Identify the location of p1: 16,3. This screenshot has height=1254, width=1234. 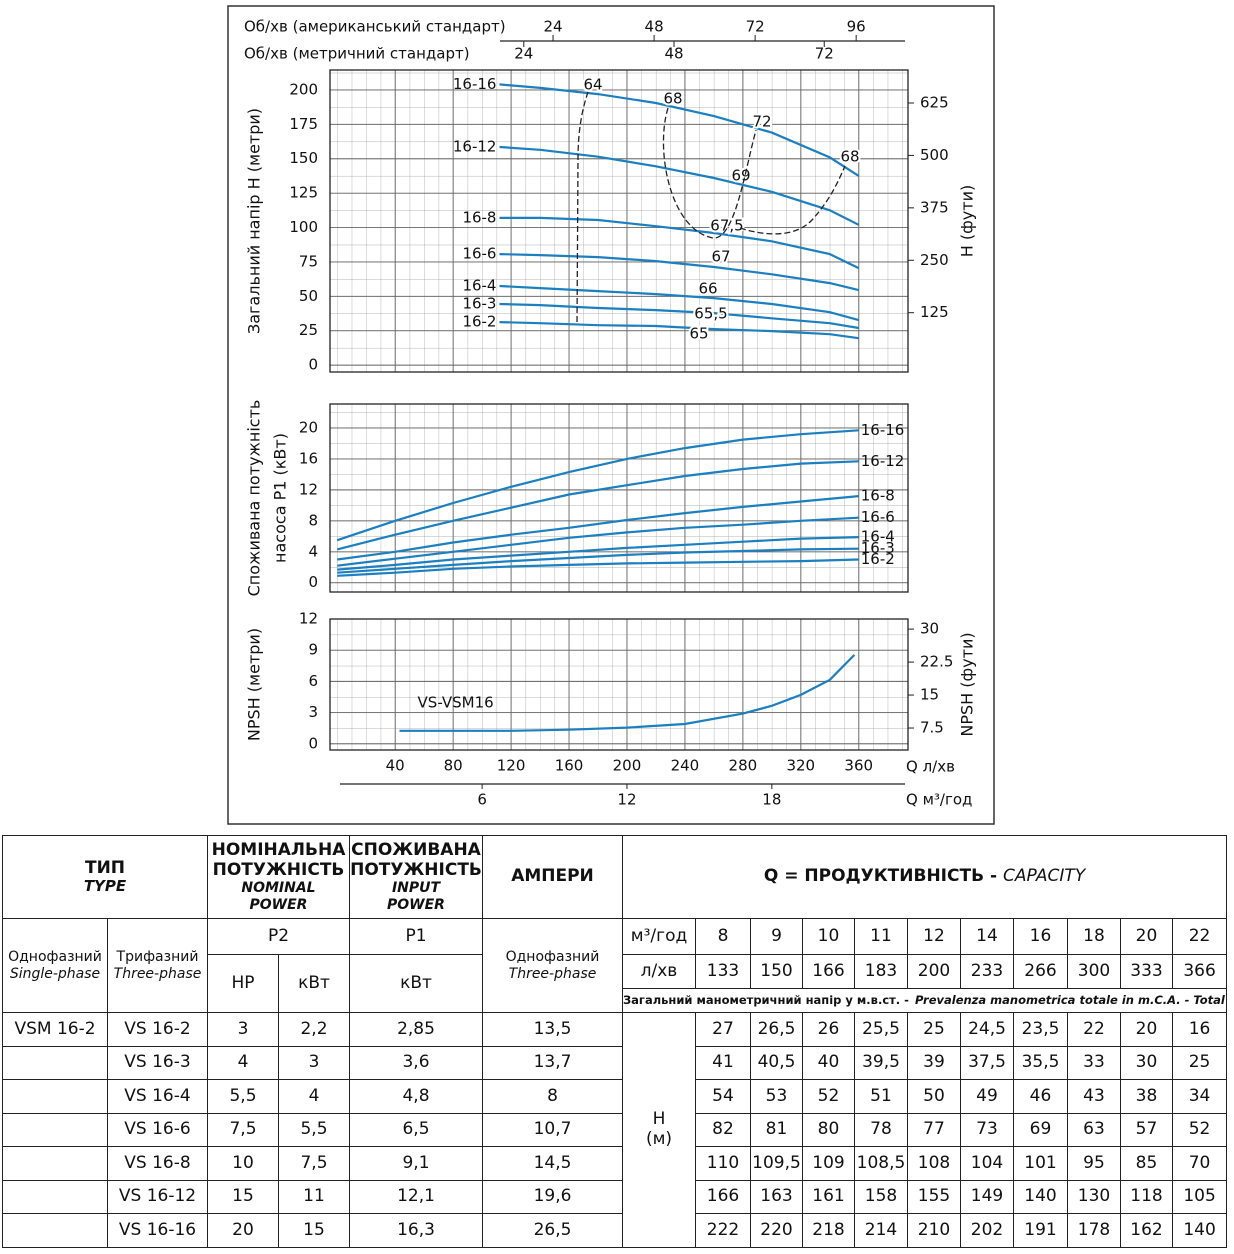
(416, 1230).